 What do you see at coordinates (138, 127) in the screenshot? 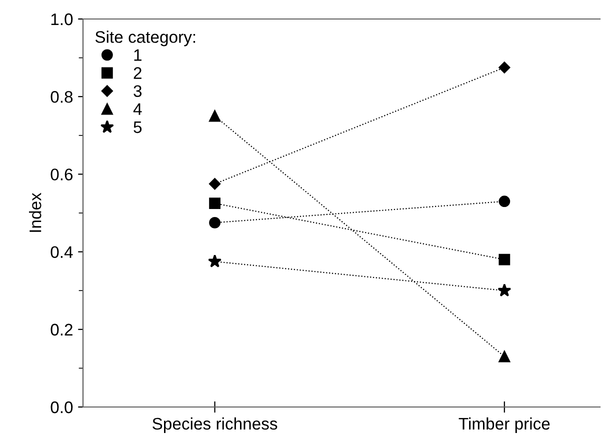
I see `legend-label: 5` at bounding box center [138, 127].